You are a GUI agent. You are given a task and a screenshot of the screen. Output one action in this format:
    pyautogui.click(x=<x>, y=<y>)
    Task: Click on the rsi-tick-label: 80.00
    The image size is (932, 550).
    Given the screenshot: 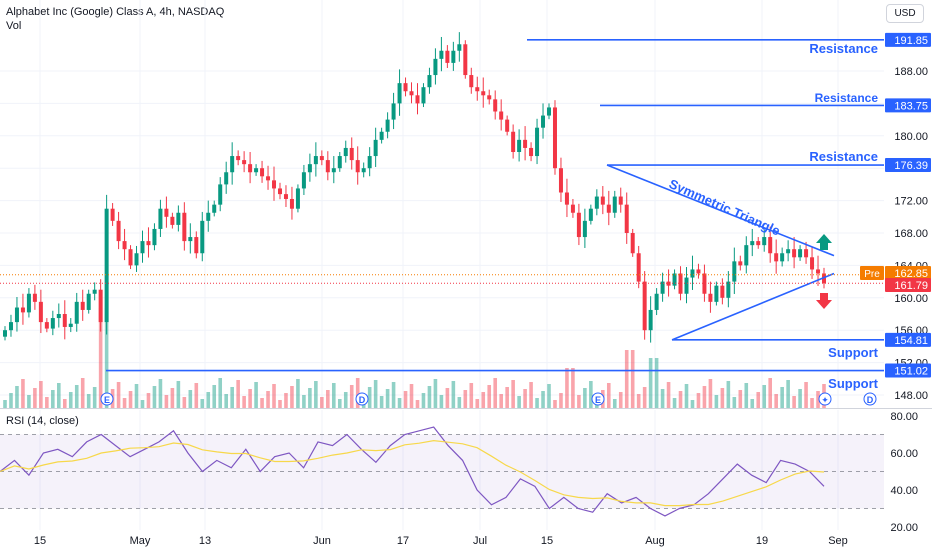 What is the action you would take?
    pyautogui.click(x=904, y=417)
    